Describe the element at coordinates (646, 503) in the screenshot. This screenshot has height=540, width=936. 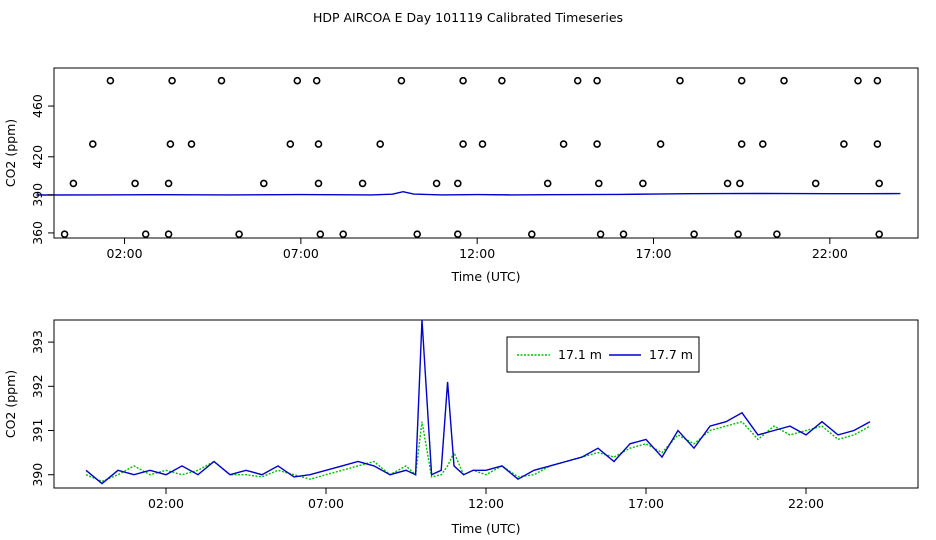
I see `bottom-x-tick-label: 17:00` at that location.